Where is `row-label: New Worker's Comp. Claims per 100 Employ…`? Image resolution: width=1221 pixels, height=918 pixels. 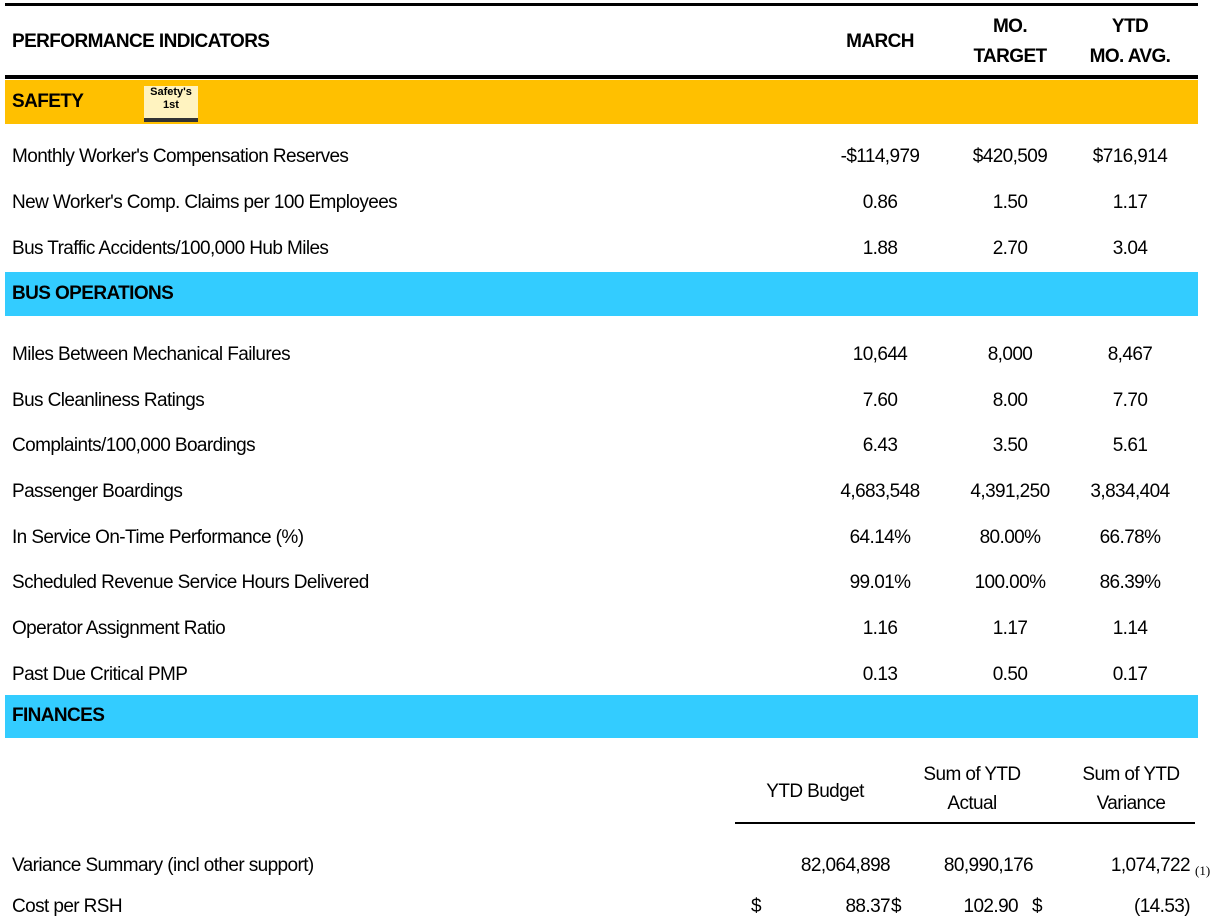 row-label: New Worker's Comp. Claims per 100 Employ… is located at coordinates (205, 202).